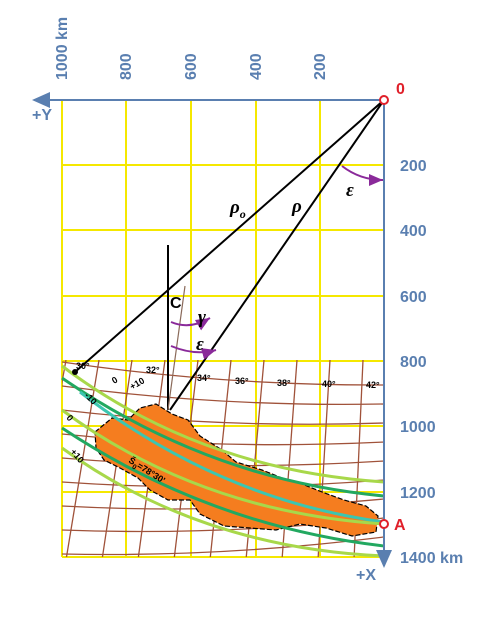  I want to click on meridian-label: 42°, so click(373, 385).